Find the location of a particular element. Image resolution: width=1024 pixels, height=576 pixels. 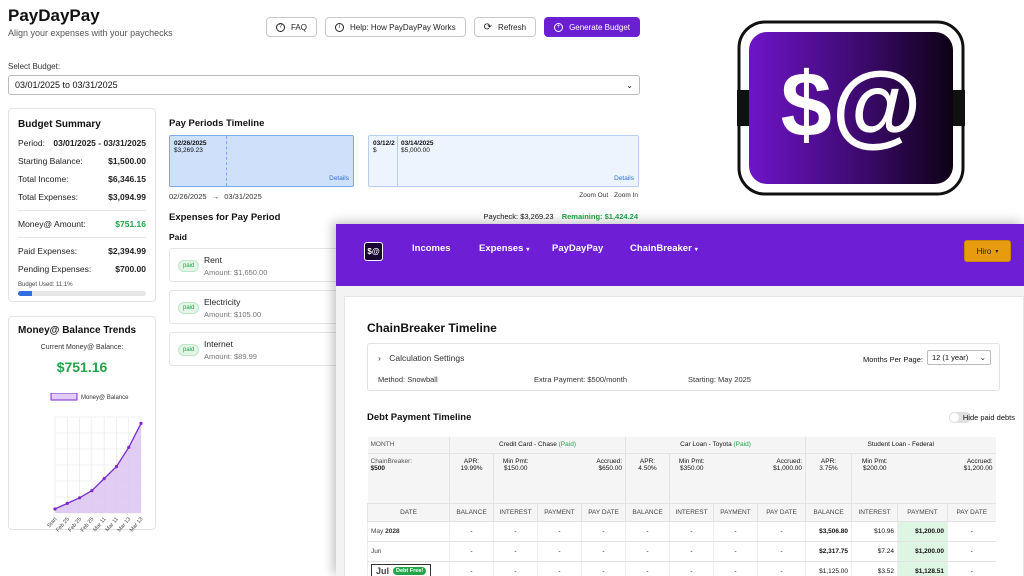

refresh-button: ⟳ Refresh is located at coordinates (505, 27).